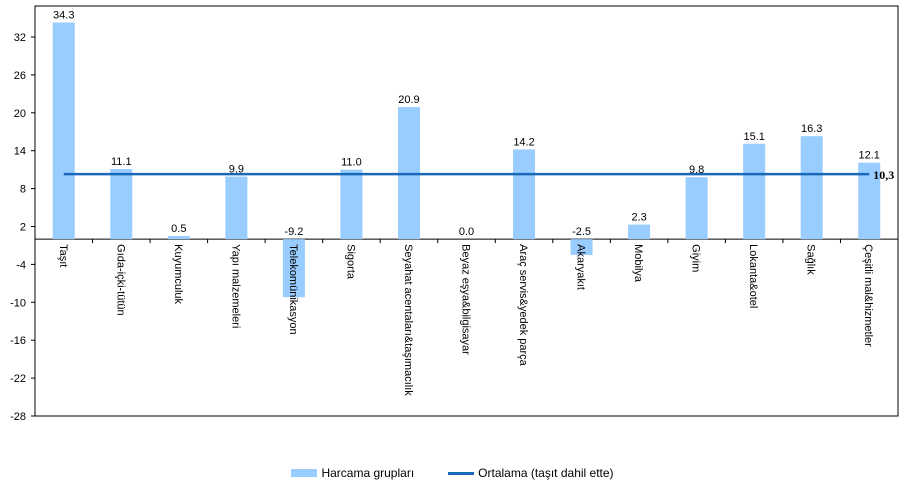  Describe the element at coordinates (18, 303) in the screenshot. I see `y-tick-label: -10` at that location.